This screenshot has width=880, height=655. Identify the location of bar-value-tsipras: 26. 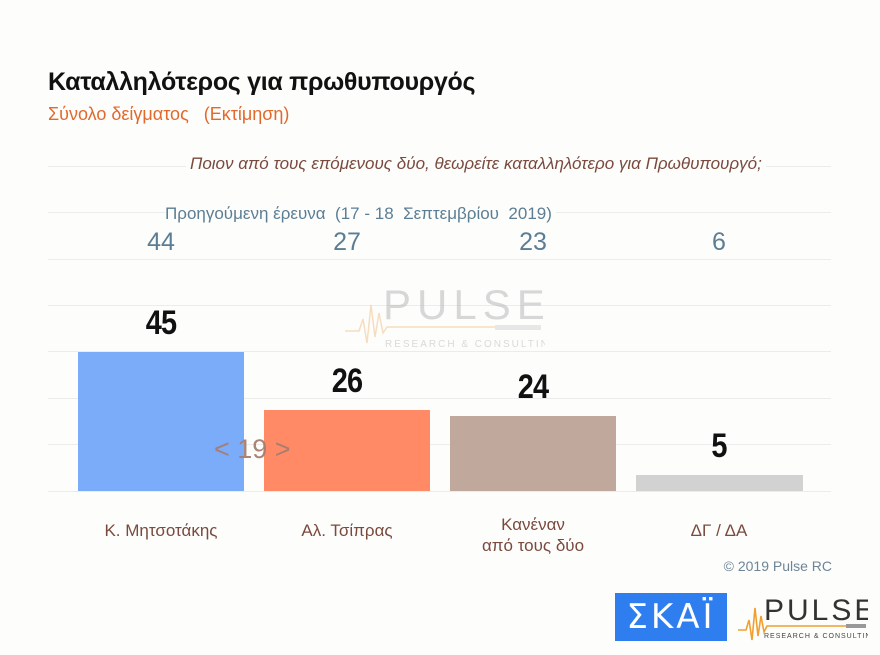
(347, 381).